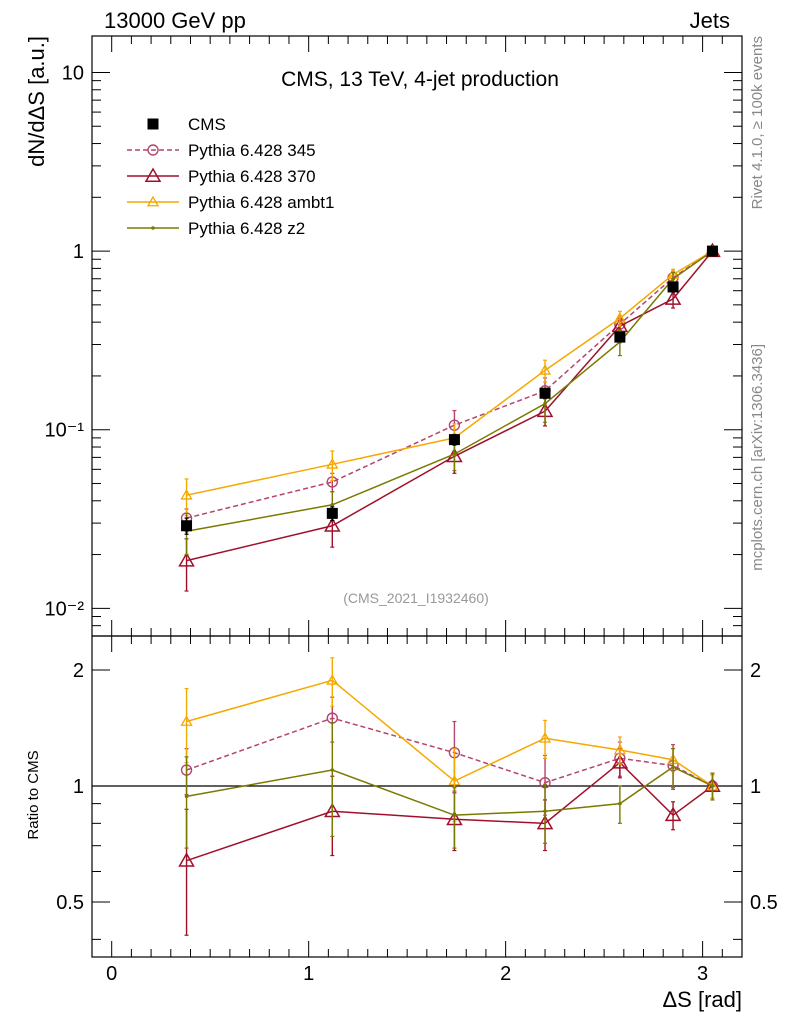 This screenshot has height=1024, width=786. I want to click on legend-entry-p370: Pythia 6.428 370, so click(221, 176).